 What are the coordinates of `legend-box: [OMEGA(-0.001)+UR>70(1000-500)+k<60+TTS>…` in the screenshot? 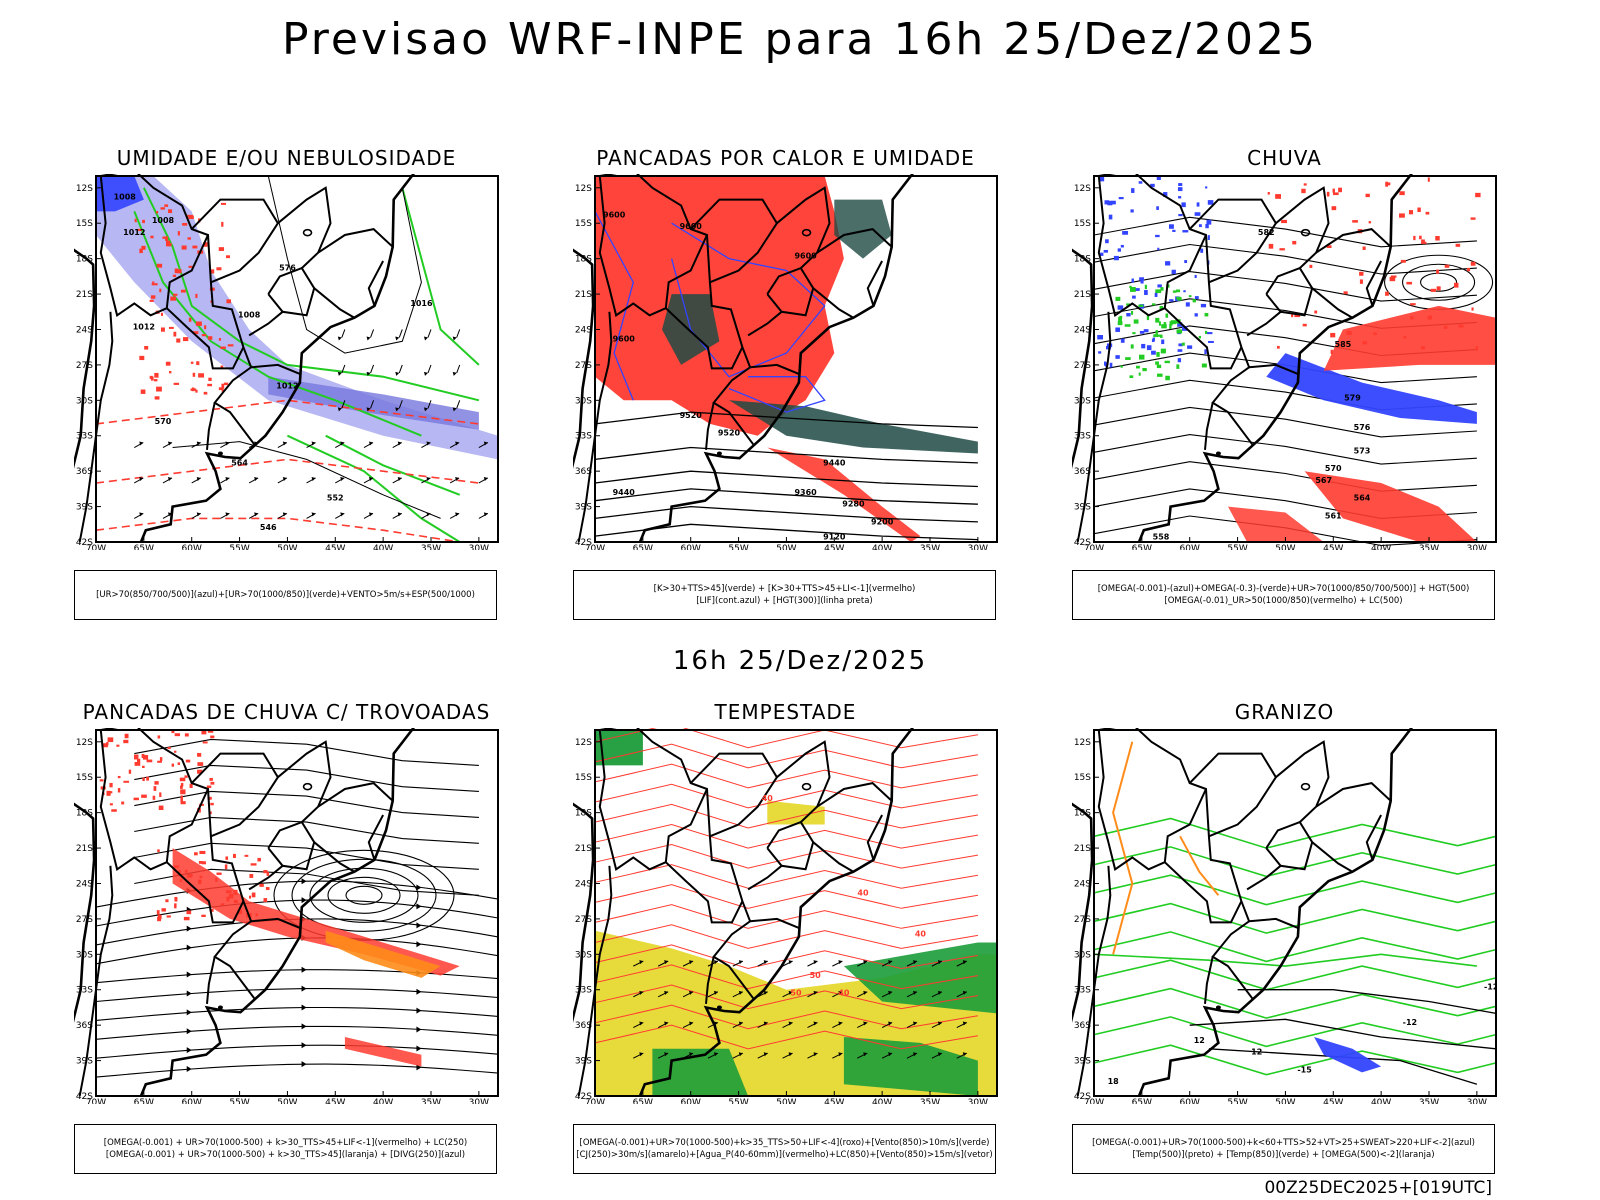 It's located at (1283, 1149).